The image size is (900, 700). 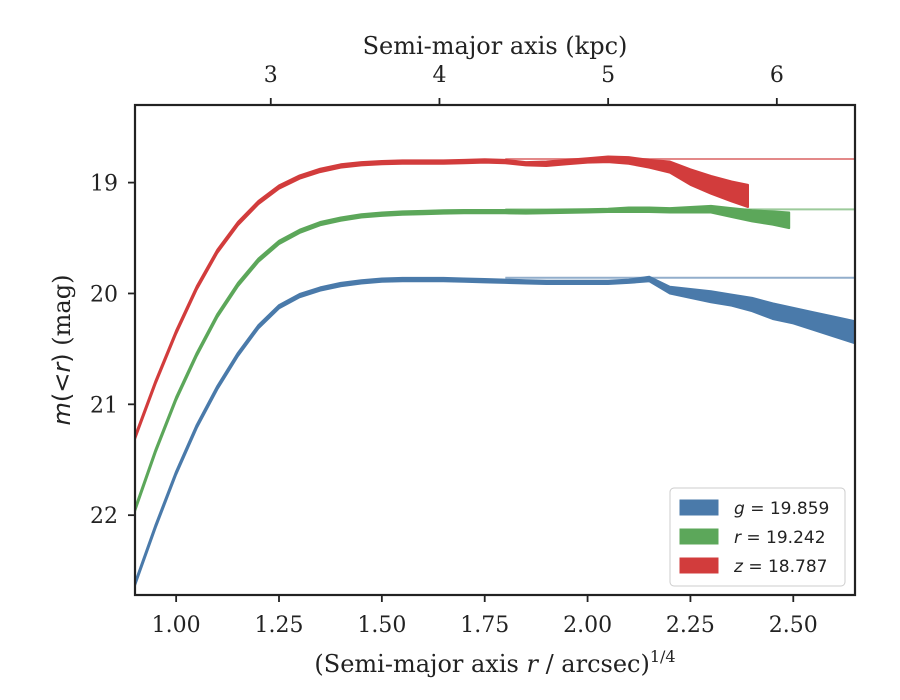 I want to click on y-axis-ticks: 19 20 21 22, so click(x=112, y=350).